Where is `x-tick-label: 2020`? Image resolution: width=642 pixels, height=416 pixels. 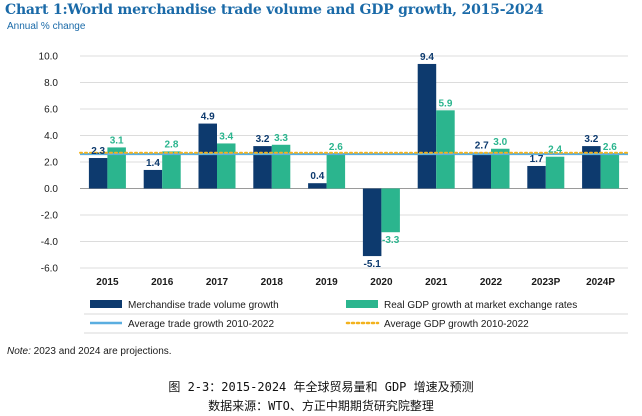
x-tick-label: 2020 is located at coordinates (381, 282).